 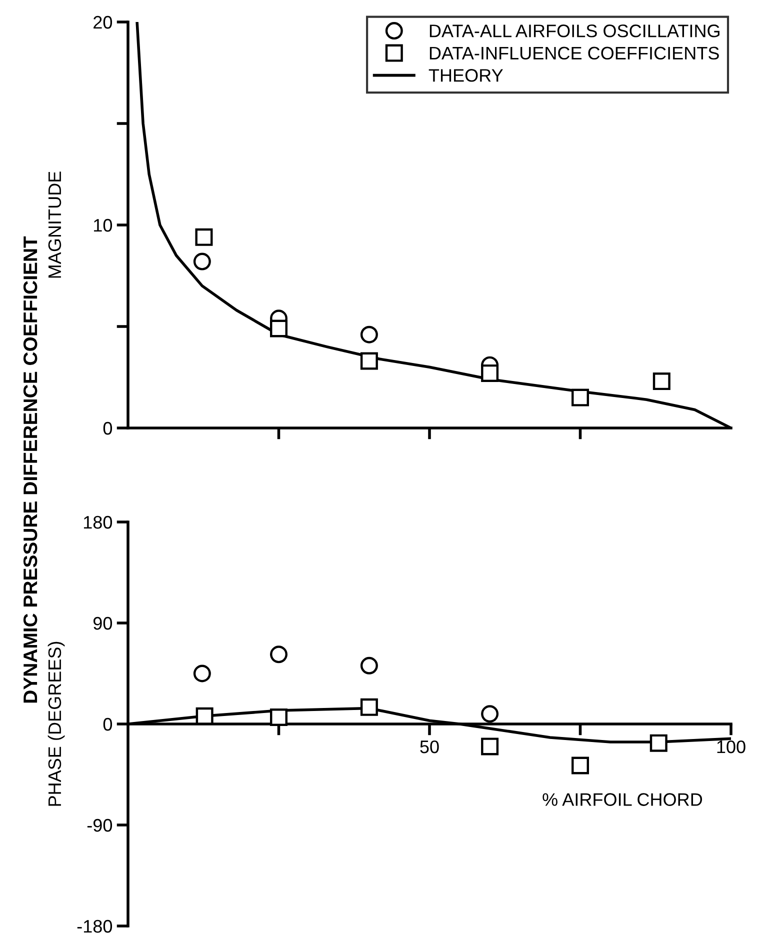 What do you see at coordinates (103, 22) in the screenshot?
I see `y-tick-label: 20` at bounding box center [103, 22].